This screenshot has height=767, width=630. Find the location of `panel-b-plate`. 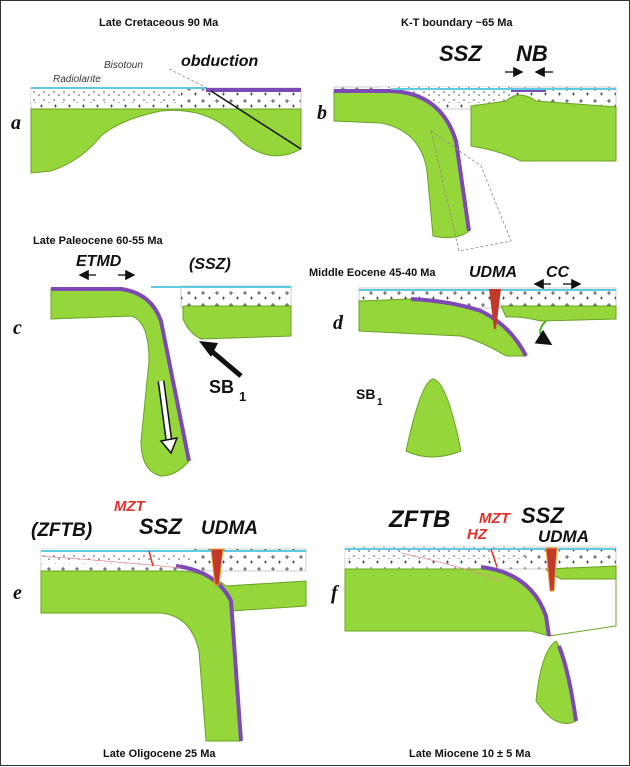

panel-b-plate is located at coordinates (543, 128).